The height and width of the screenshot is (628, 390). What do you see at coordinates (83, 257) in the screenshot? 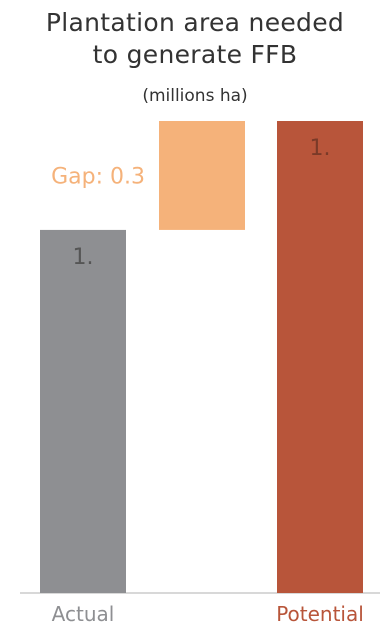
I see `value-label-actual: 1.` at bounding box center [83, 257].